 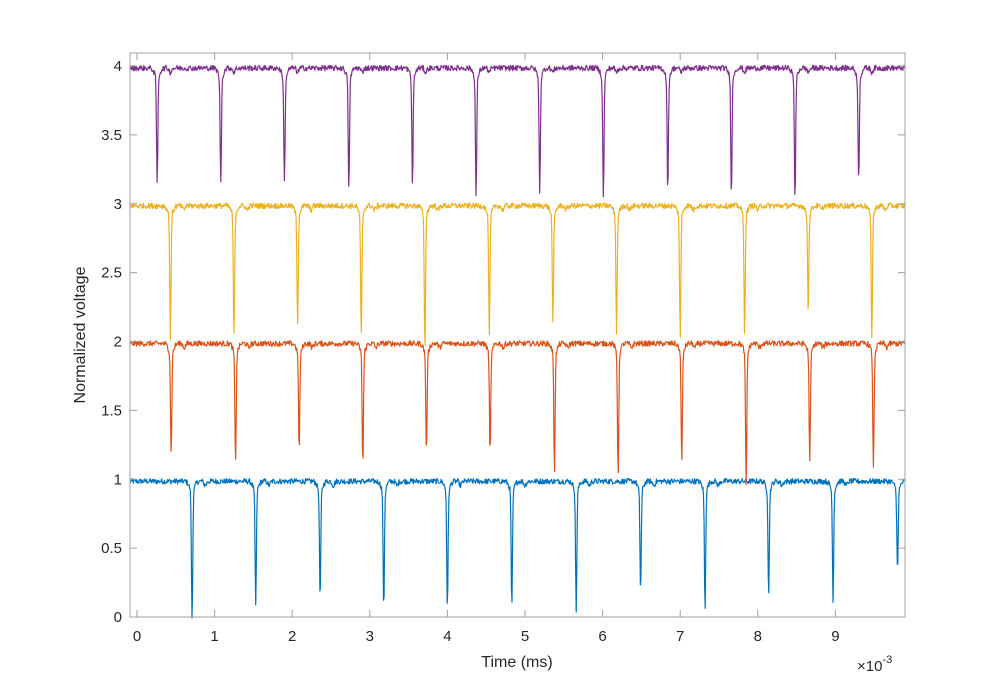 What do you see at coordinates (118, 617) in the screenshot?
I see `y-tick-label: 0` at bounding box center [118, 617].